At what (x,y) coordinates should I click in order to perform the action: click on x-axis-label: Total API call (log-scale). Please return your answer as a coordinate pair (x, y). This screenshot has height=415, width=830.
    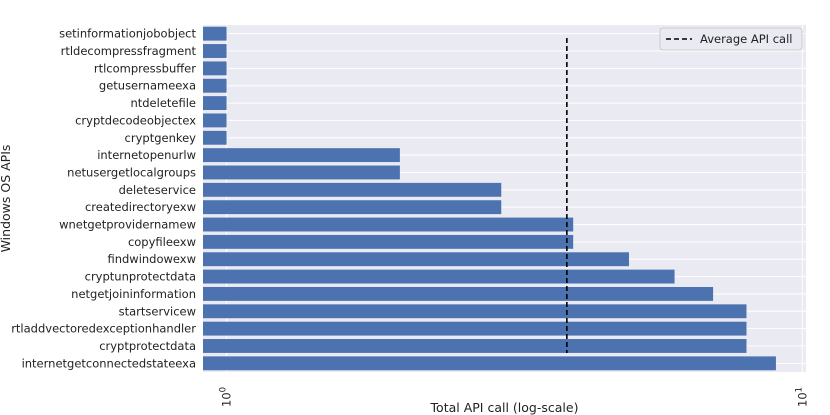
    Looking at the image, I should click on (504, 407).